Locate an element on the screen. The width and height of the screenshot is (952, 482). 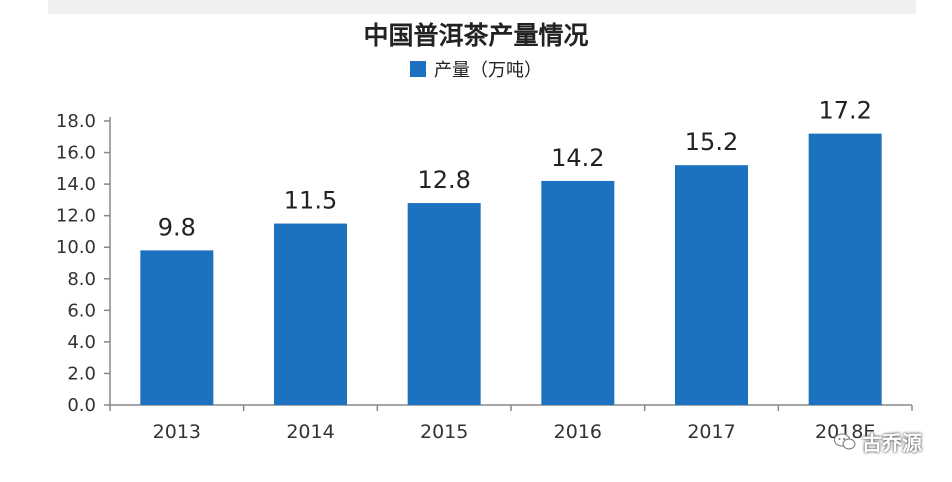
watermark: 古乔源 is located at coordinates (878, 441).